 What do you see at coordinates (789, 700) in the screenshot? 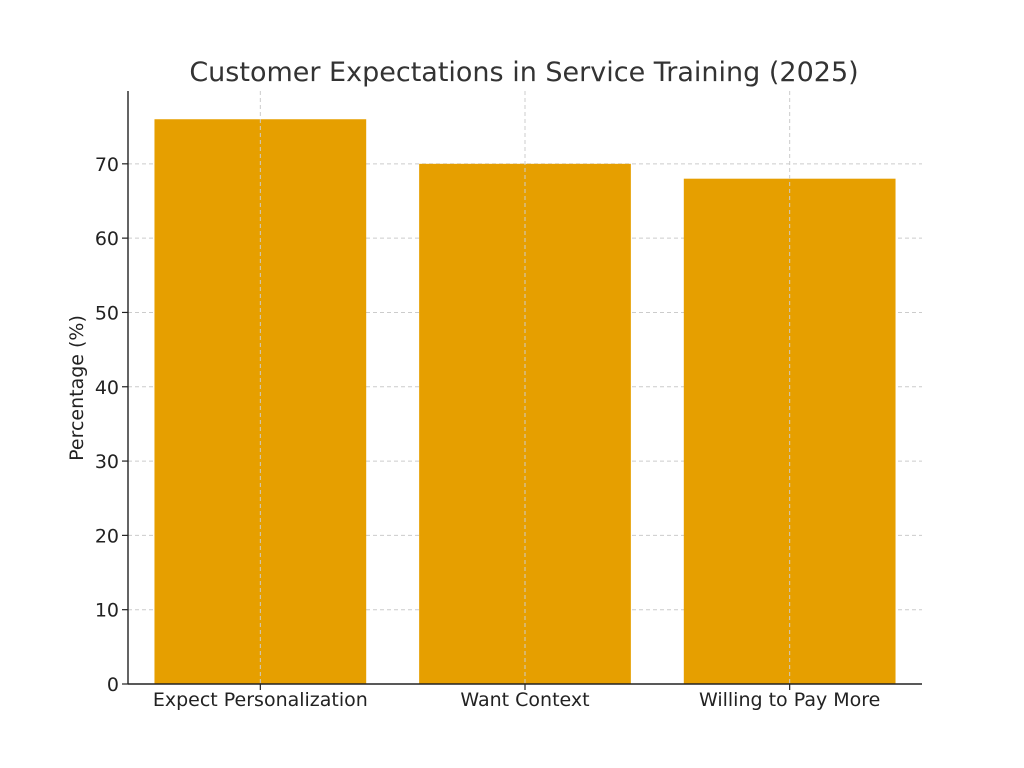
I see `x-tick-label: Willing to Pay More` at bounding box center [789, 700].